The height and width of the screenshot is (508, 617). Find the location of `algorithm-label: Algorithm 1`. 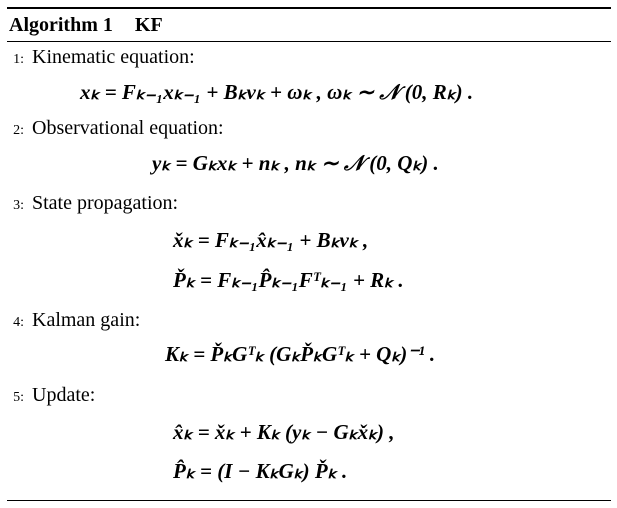

algorithm-label: Algorithm 1 is located at coordinates (61, 25).